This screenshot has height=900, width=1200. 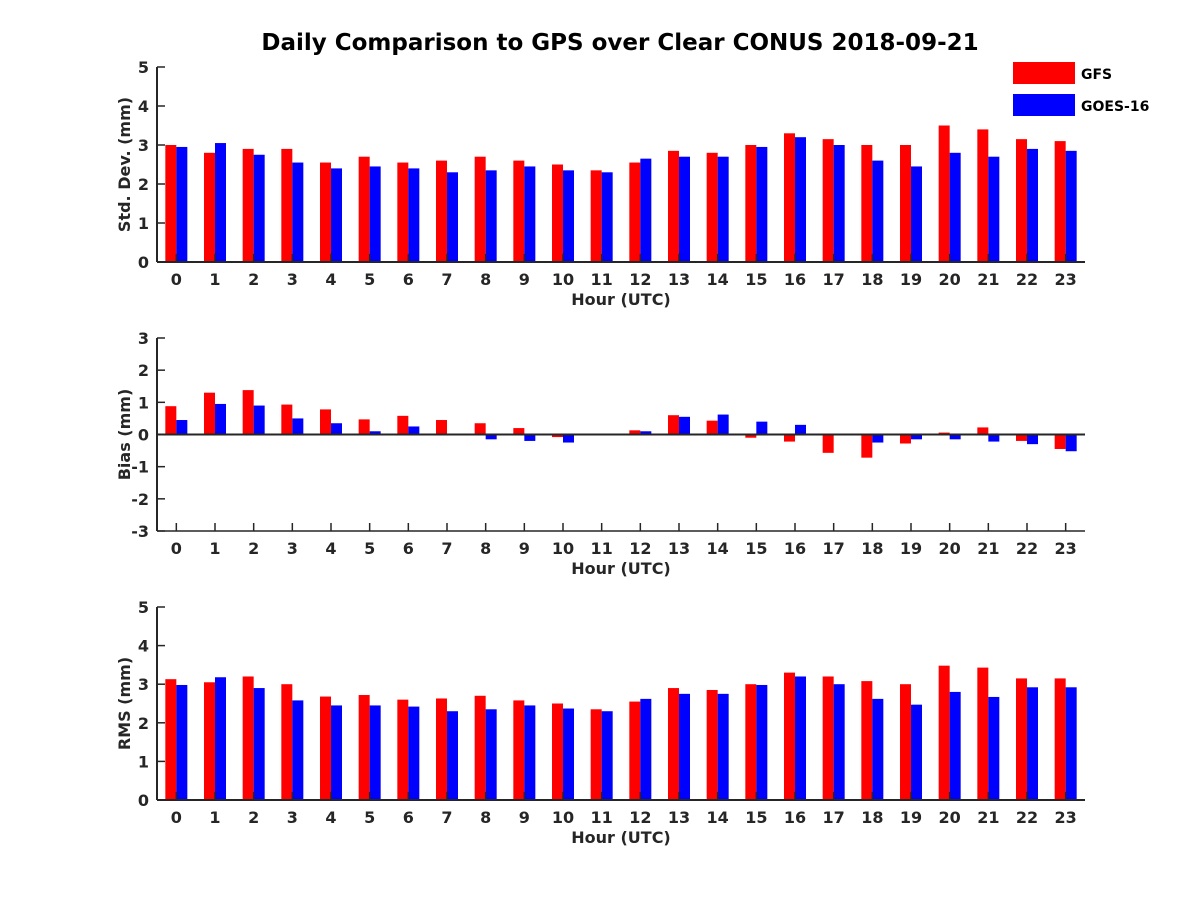 I want to click on rms-xtick-label: 8, so click(x=485, y=817).